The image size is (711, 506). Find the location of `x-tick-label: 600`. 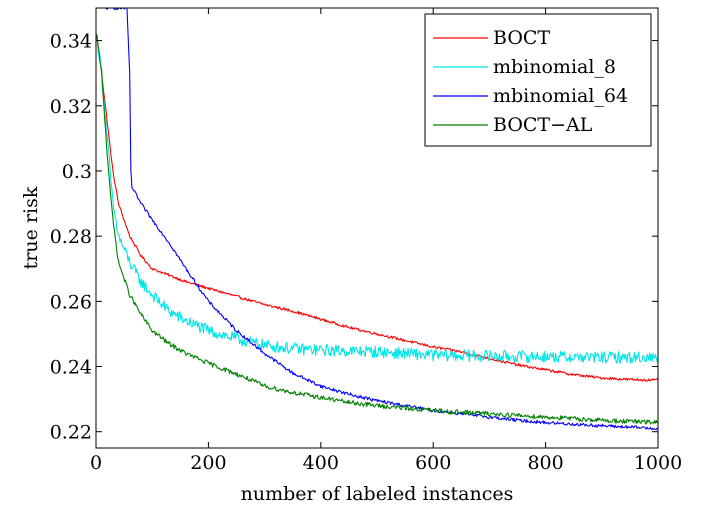

x-tick-label: 600 is located at coordinates (433, 463).